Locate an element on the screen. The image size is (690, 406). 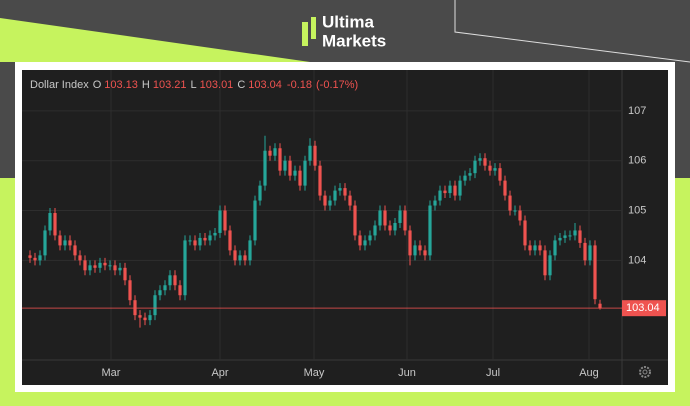
gear-hub is located at coordinates (645, 372).